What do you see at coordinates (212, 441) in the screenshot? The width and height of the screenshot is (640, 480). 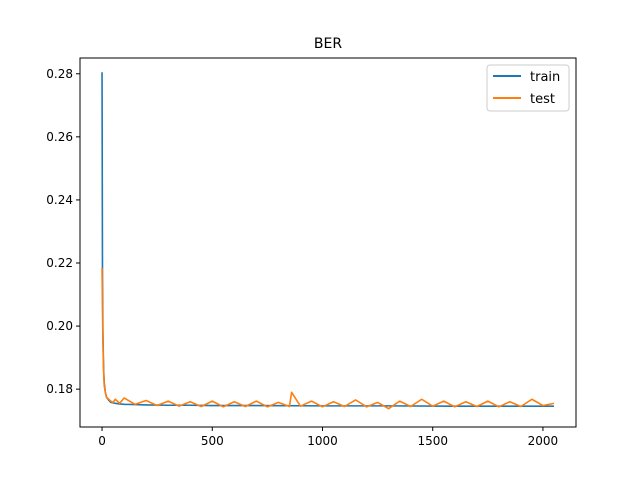 I see `x-tick-label: 500` at bounding box center [212, 441].